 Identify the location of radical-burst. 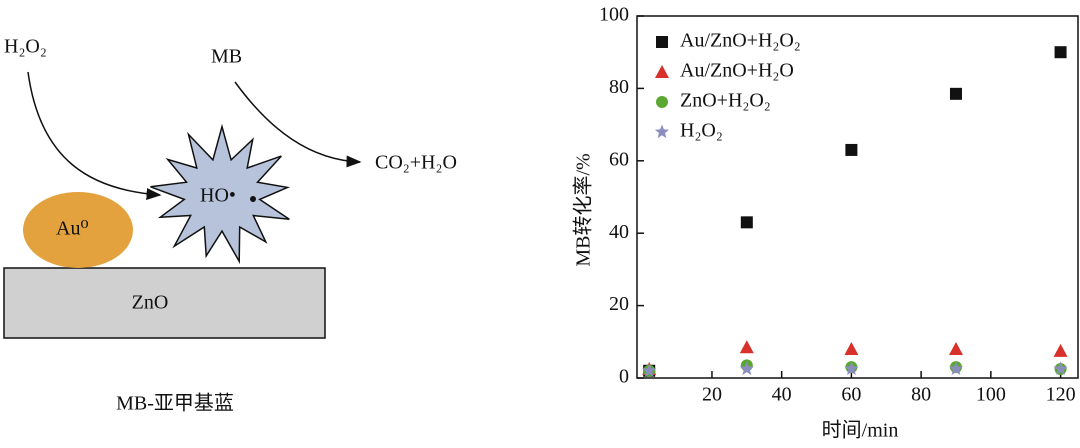
(220, 194).